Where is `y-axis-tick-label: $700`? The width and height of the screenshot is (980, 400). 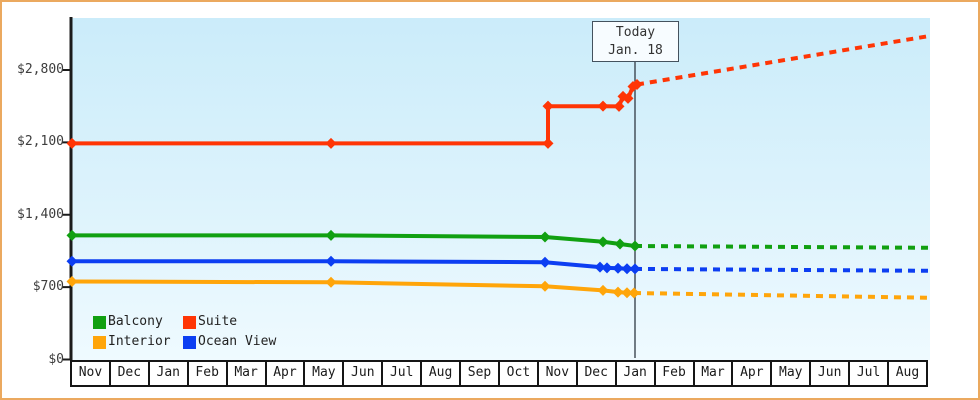
y-axis-tick-label: $700 is located at coordinates (48, 287).